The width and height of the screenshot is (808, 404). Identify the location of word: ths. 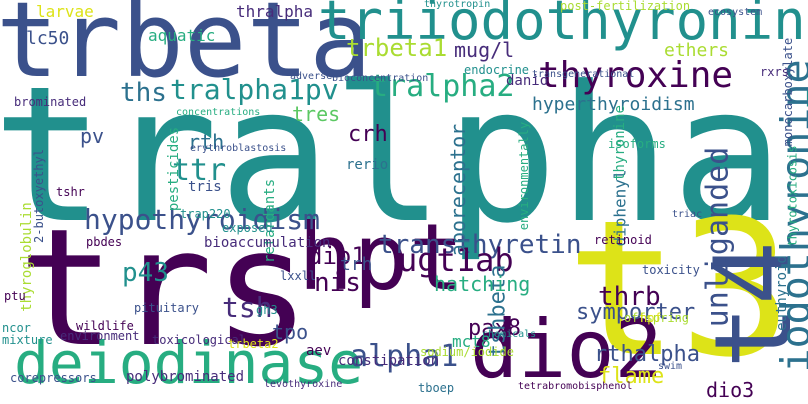
(143, 93).